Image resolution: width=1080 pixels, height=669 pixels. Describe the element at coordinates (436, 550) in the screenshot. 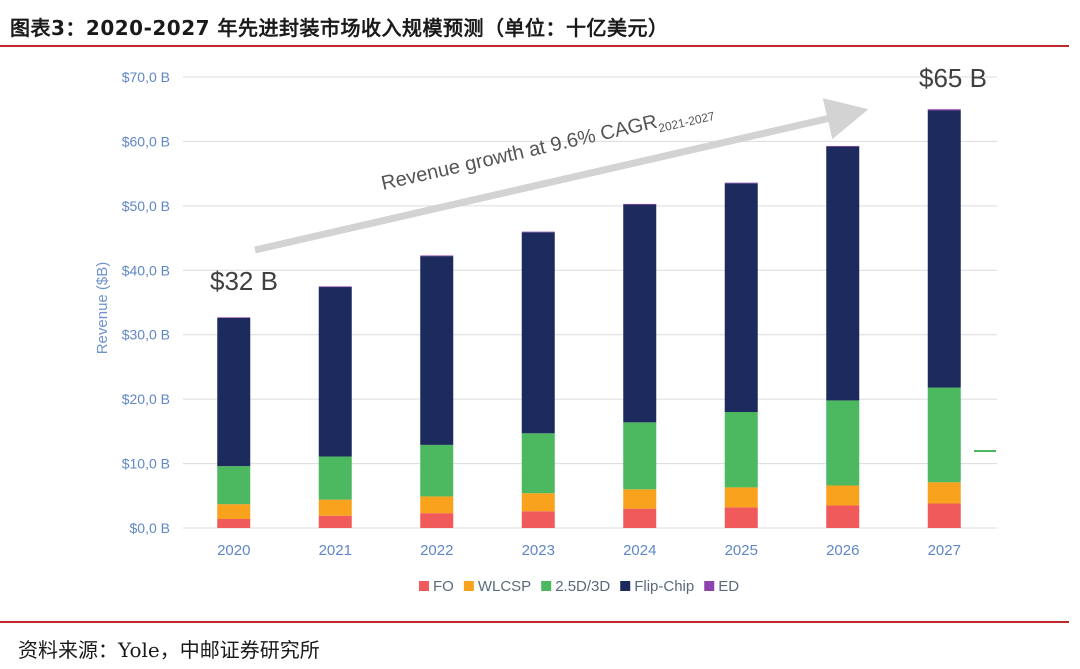

I see `x-tick-label: 2022` at that location.